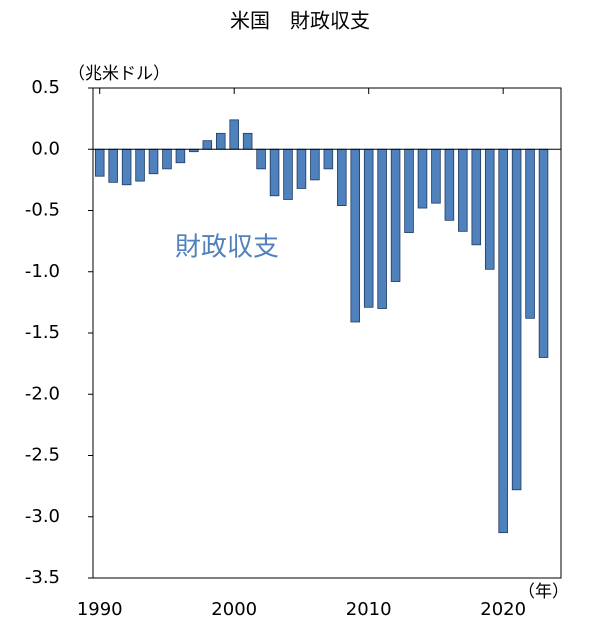 This screenshot has height=626, width=589. Describe the element at coordinates (42, 393) in the screenshot. I see `y-tick-label: -2.0` at that location.